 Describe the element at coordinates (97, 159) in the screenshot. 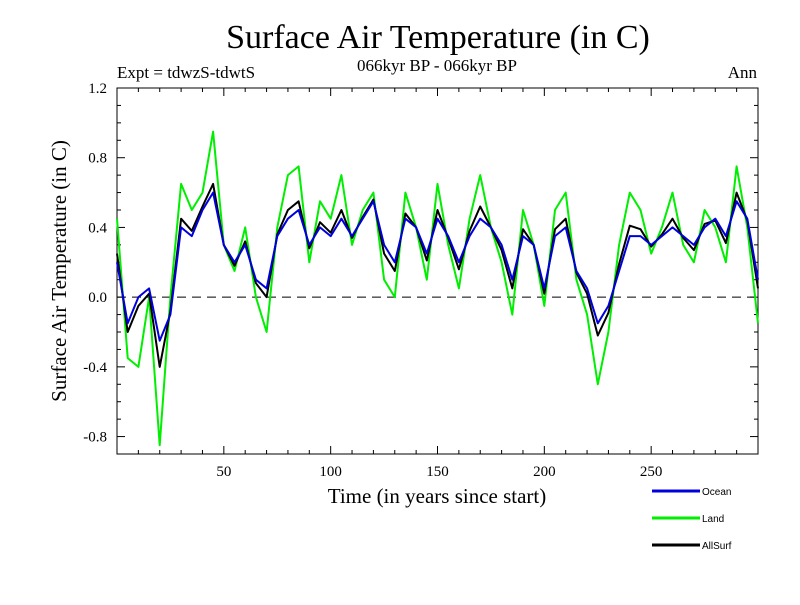

I see `y-tick-label: 0.8` at that location.